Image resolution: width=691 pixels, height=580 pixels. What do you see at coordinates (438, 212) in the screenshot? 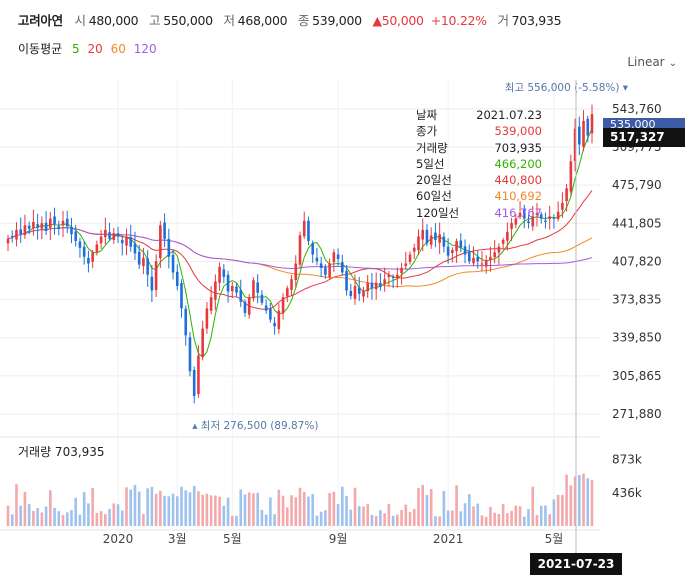
I see `data-window-key: 120일선` at bounding box center [438, 212].